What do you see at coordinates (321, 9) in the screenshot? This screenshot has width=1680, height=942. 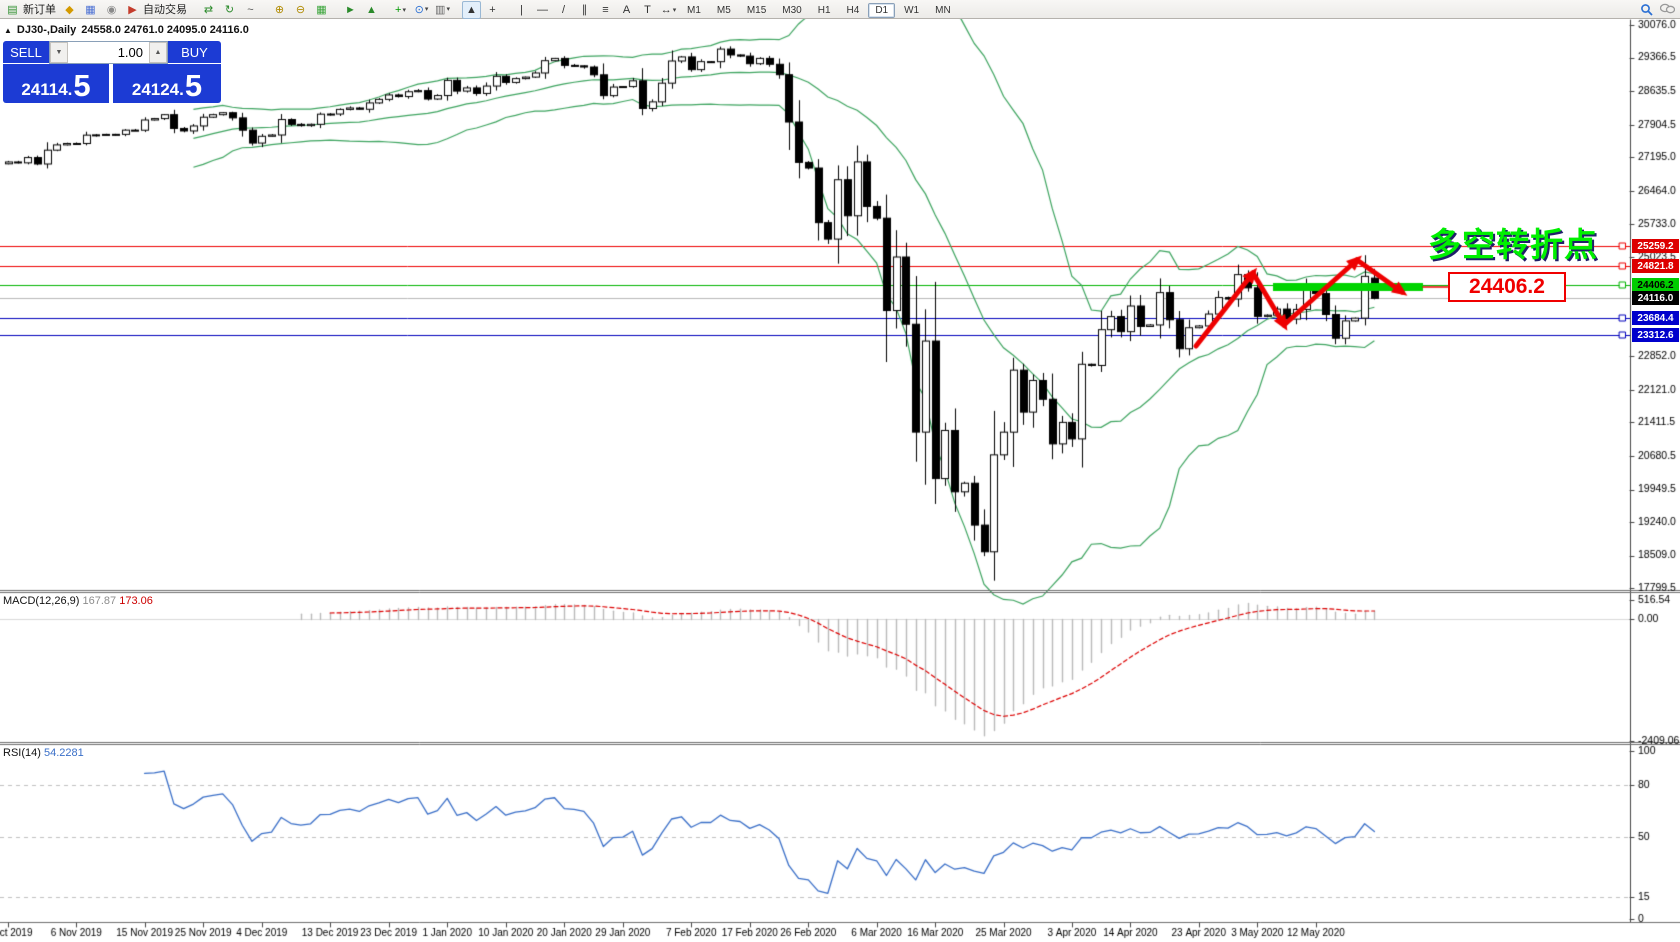 I see `tile-windows-icon: ▦` at bounding box center [321, 9].